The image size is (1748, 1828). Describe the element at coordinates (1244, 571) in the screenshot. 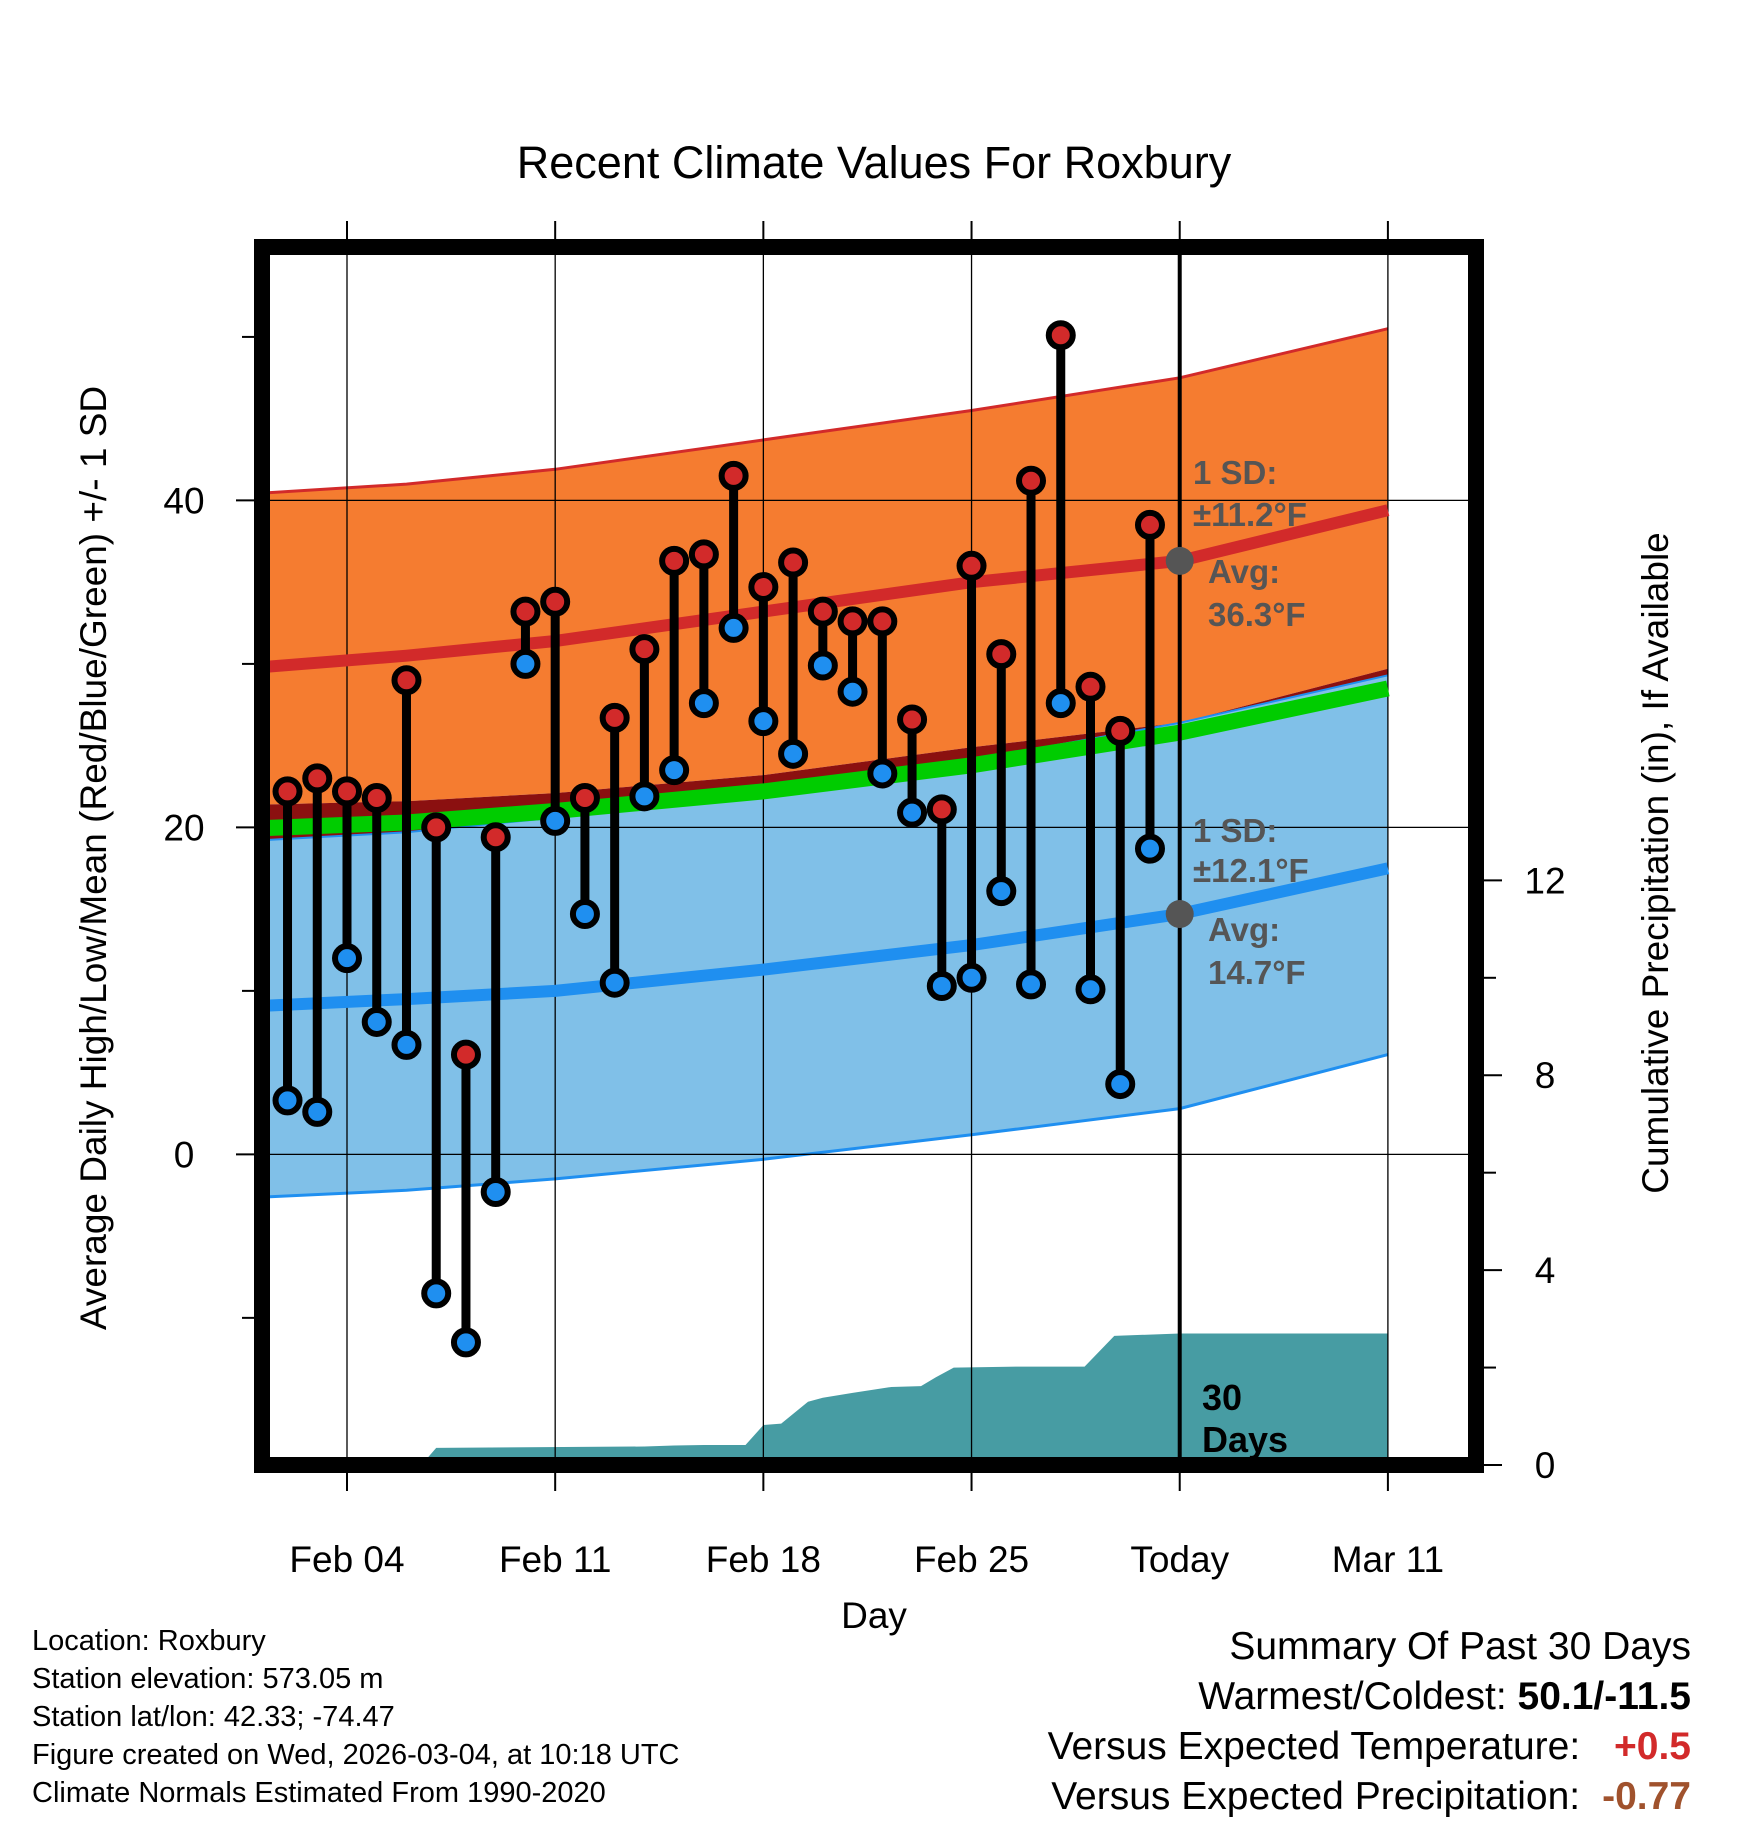

I see `high-avg-label: Avg:` at that location.